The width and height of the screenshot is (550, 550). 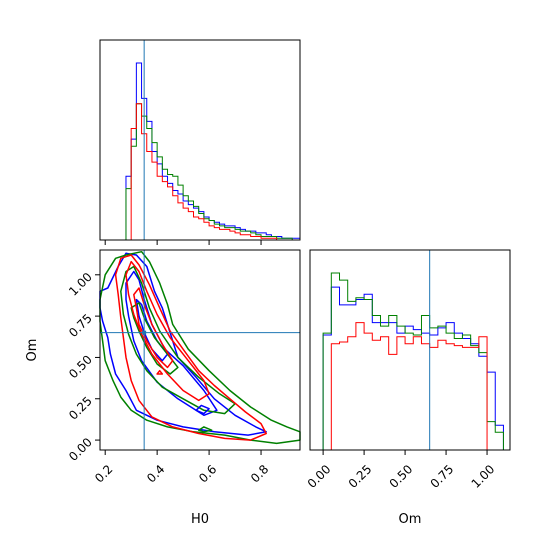 What do you see at coordinates (360, 476) in the screenshot?
I see `om-hist-xtick-label: 0.25` at bounding box center [360, 476].